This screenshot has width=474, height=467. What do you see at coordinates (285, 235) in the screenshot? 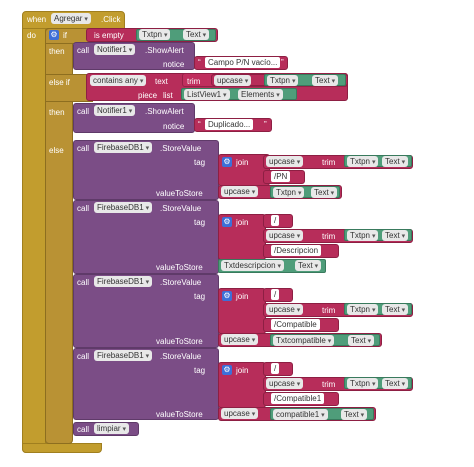
I see `upcase-dropdown-4: upcase` at bounding box center [285, 235].